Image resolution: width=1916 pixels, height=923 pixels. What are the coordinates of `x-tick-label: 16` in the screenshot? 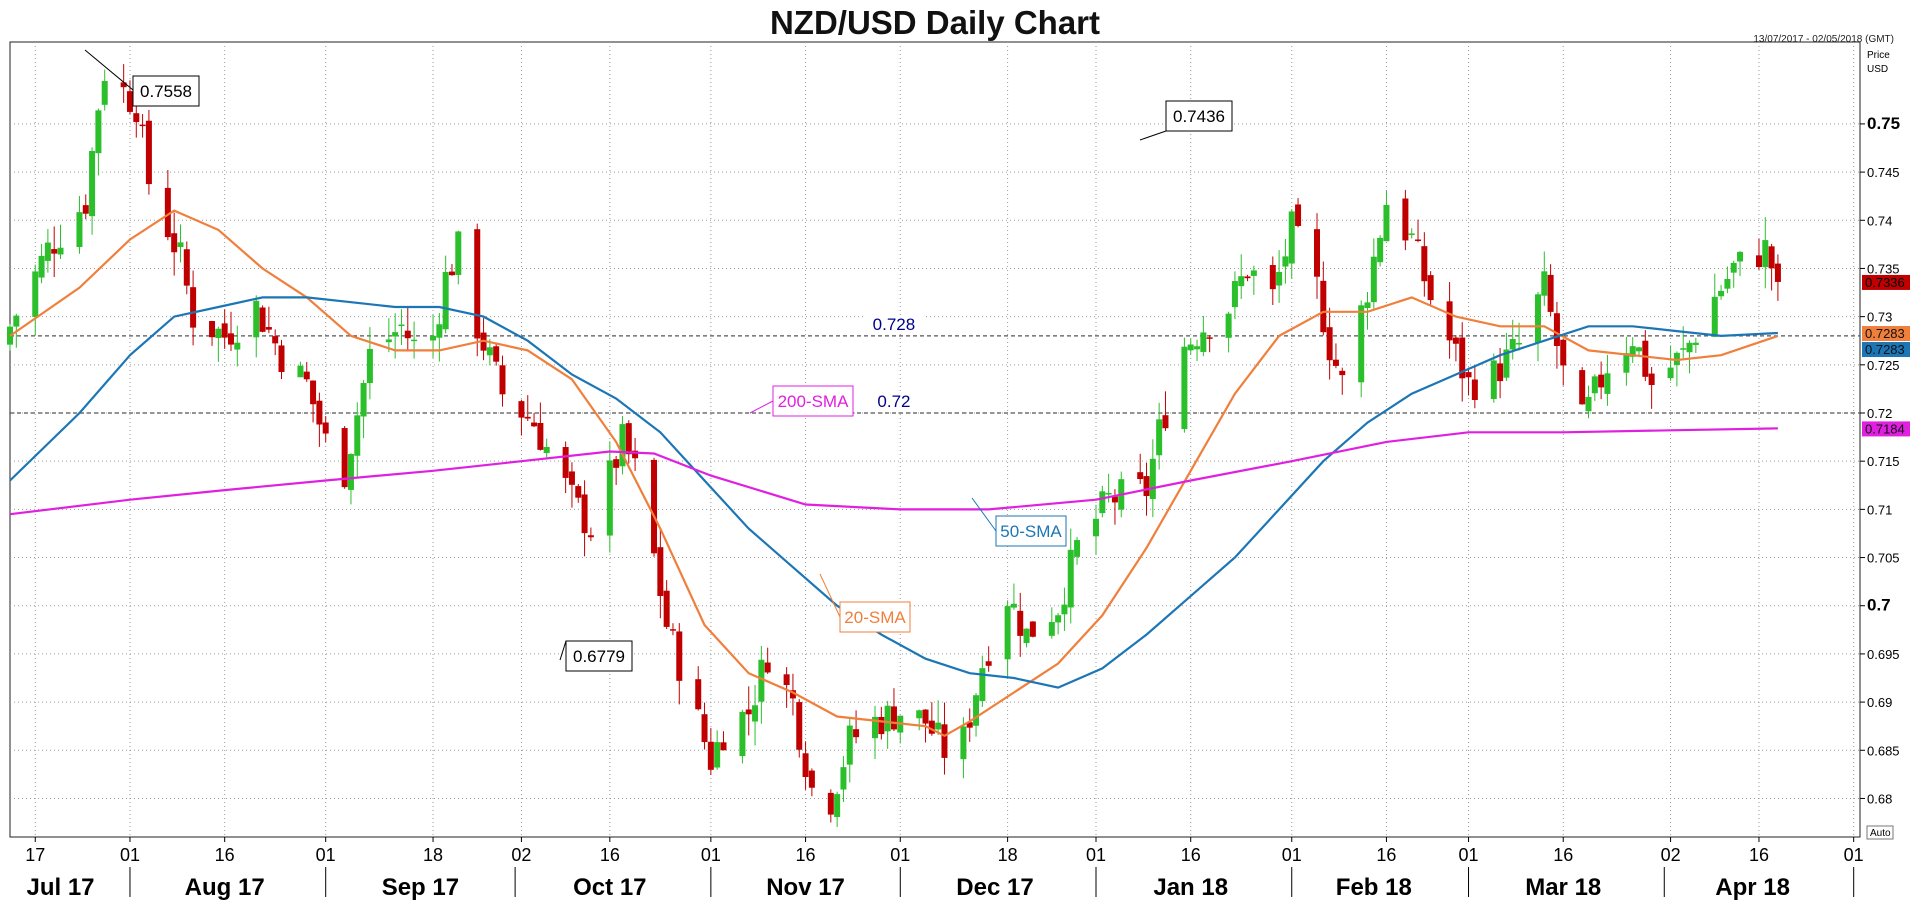 It's located at (225, 855).